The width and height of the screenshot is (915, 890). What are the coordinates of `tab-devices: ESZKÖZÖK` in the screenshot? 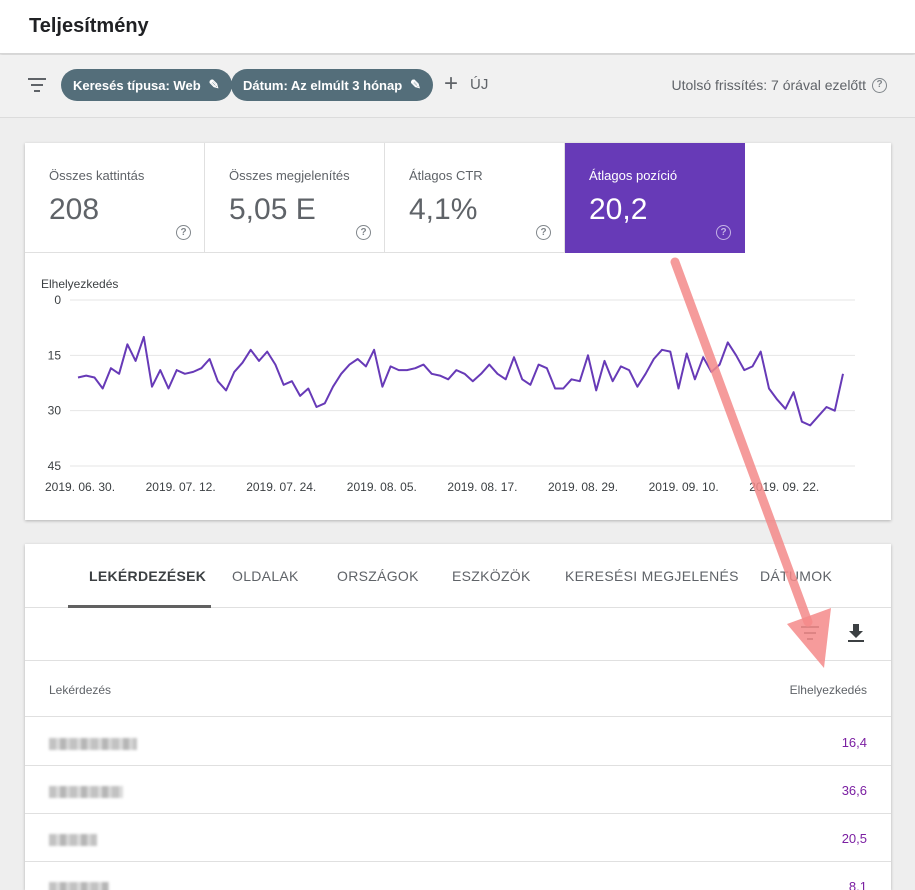 It's located at (491, 576).